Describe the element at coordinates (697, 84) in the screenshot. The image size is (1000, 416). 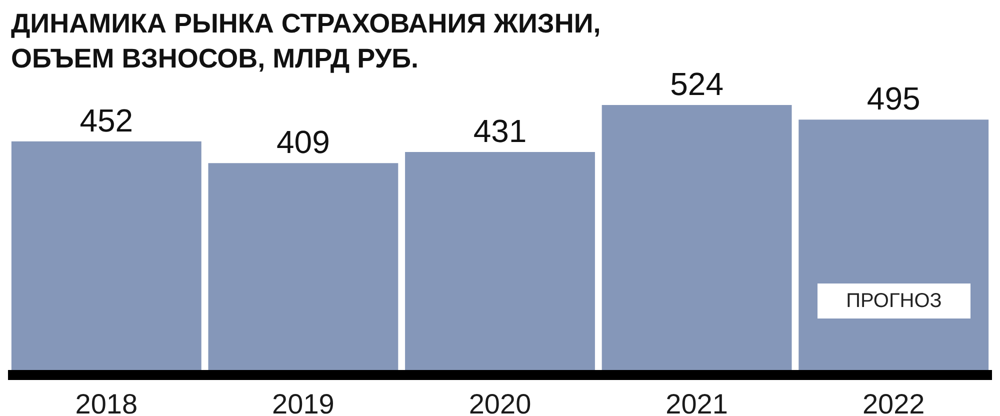
I see `data-label: 524` at that location.